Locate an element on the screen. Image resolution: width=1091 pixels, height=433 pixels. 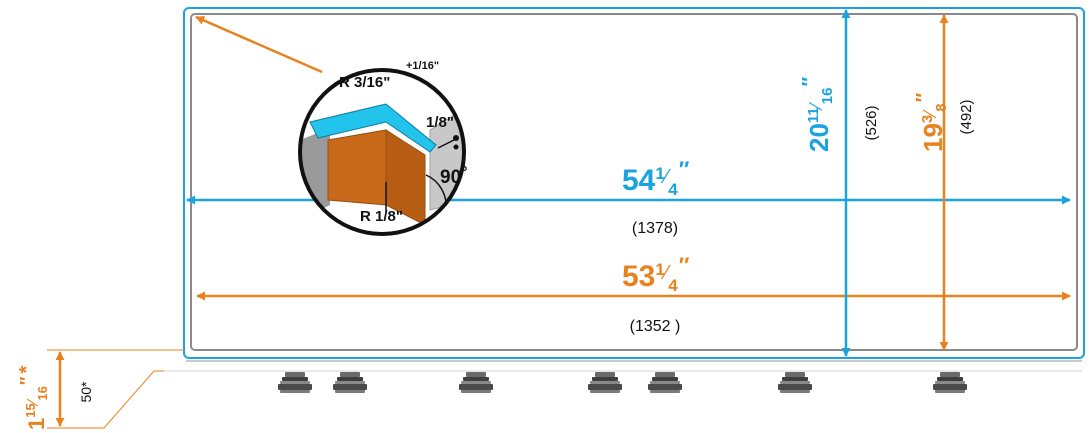
base-height-mm: 50* is located at coordinates (86, 392).